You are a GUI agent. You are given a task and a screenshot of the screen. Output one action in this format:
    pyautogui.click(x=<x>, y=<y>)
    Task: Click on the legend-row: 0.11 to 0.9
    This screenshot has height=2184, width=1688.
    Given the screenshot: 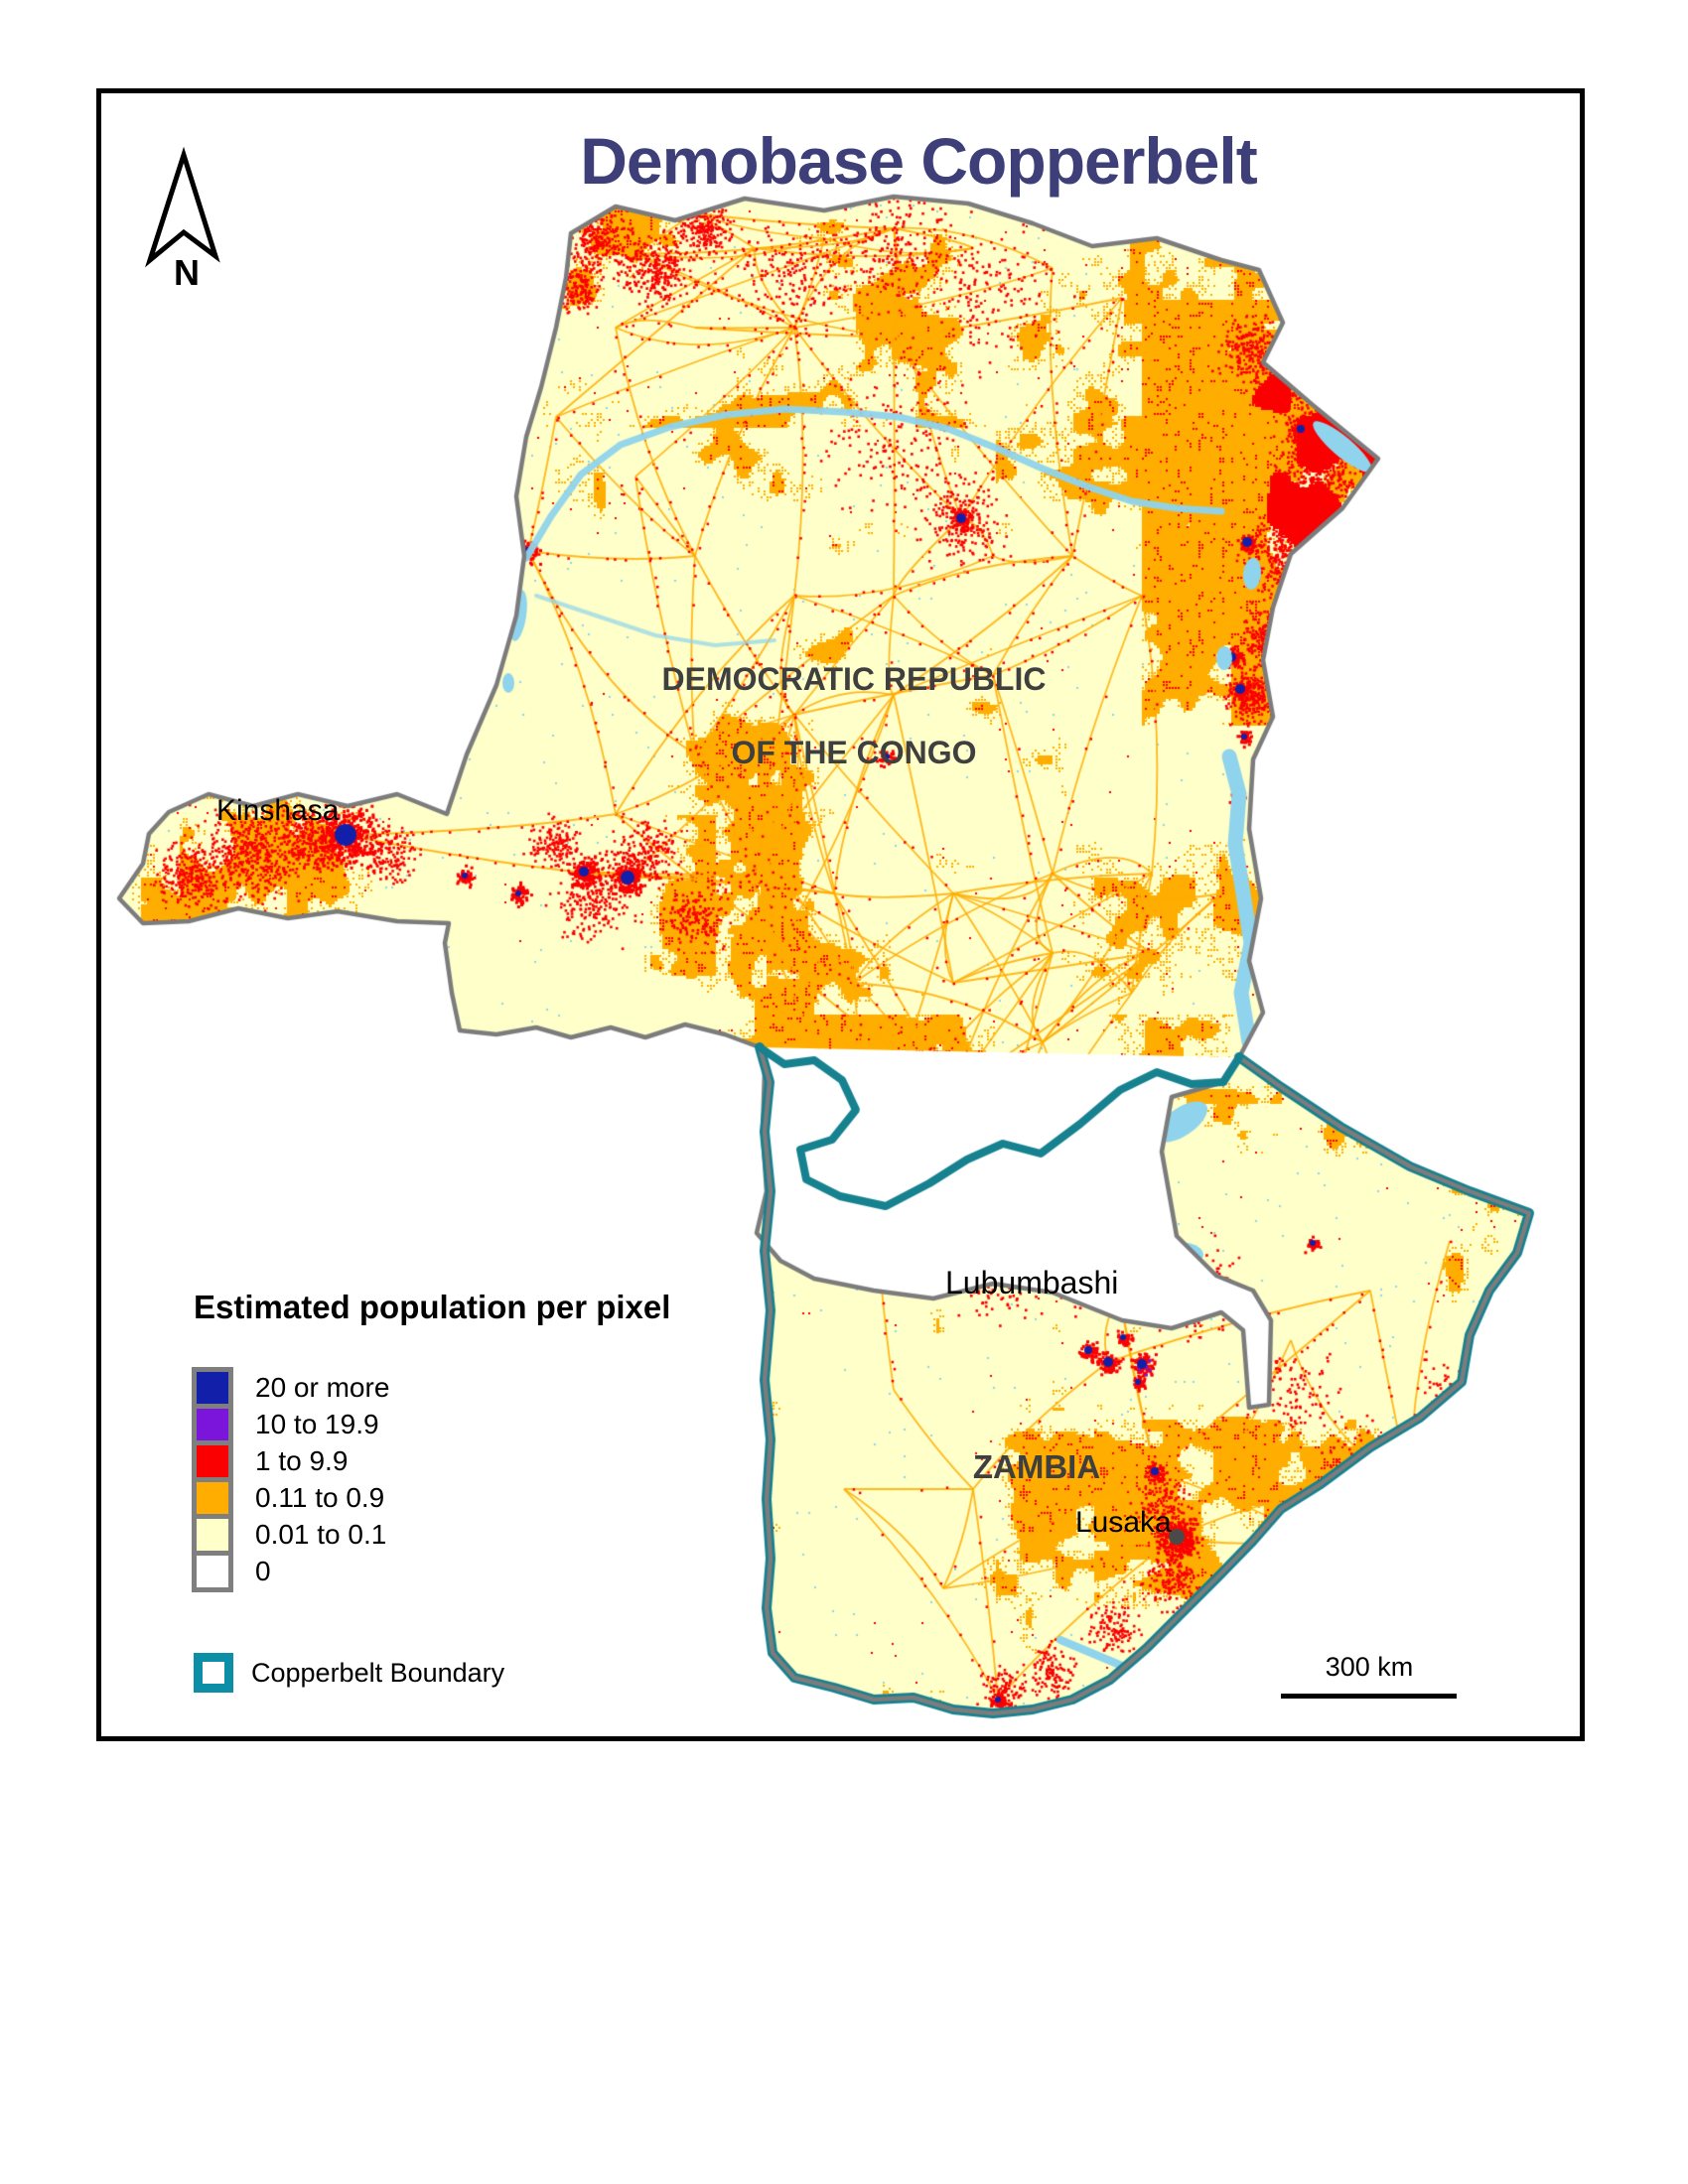 What is the action you would take?
    pyautogui.click(x=290, y=1498)
    